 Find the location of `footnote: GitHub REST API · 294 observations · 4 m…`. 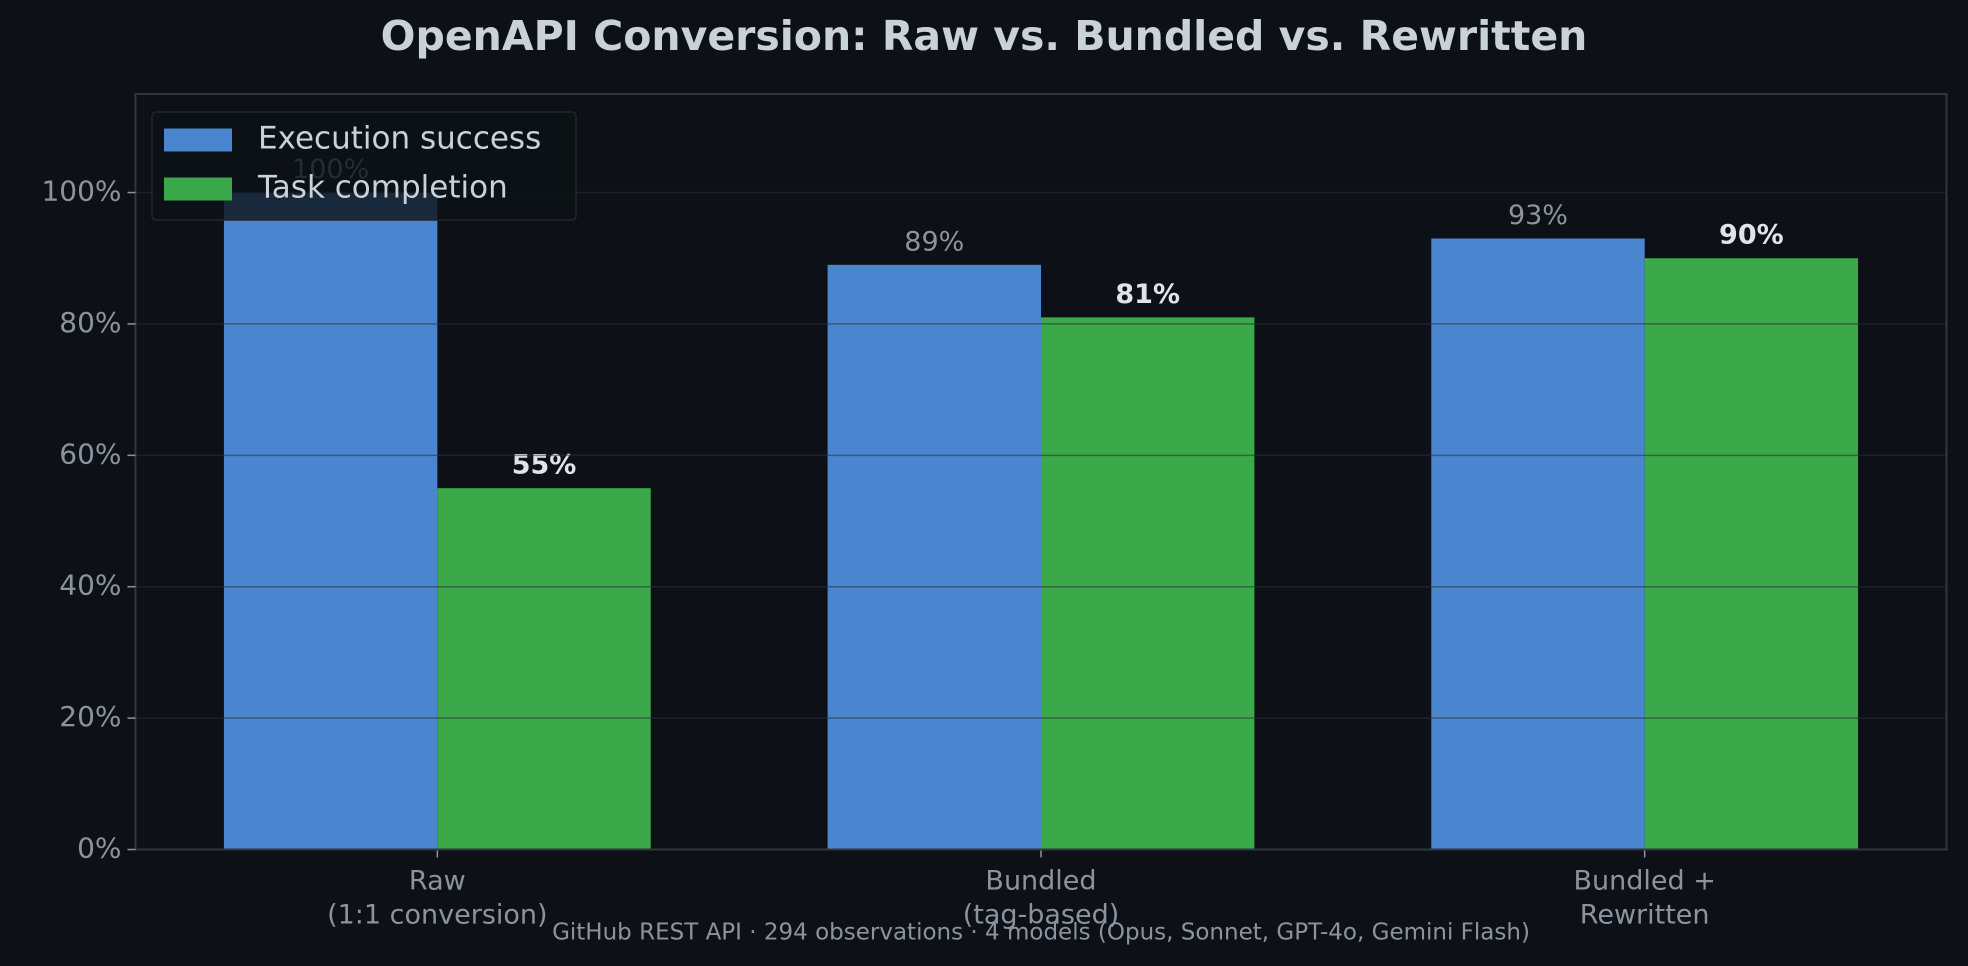

footnote: GitHub REST API · 294 observations · 4 m… is located at coordinates (1041, 933).